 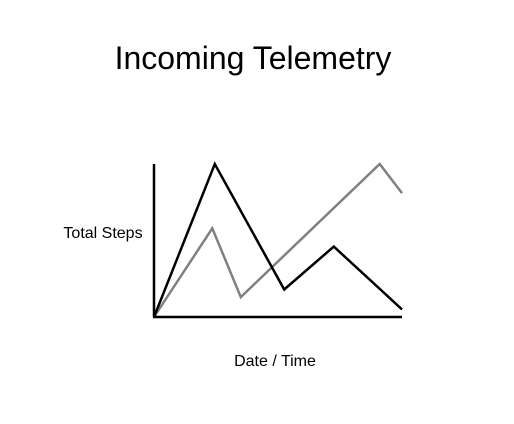 I want to click on chart-title: Incoming Telemetry, so click(x=253, y=58).